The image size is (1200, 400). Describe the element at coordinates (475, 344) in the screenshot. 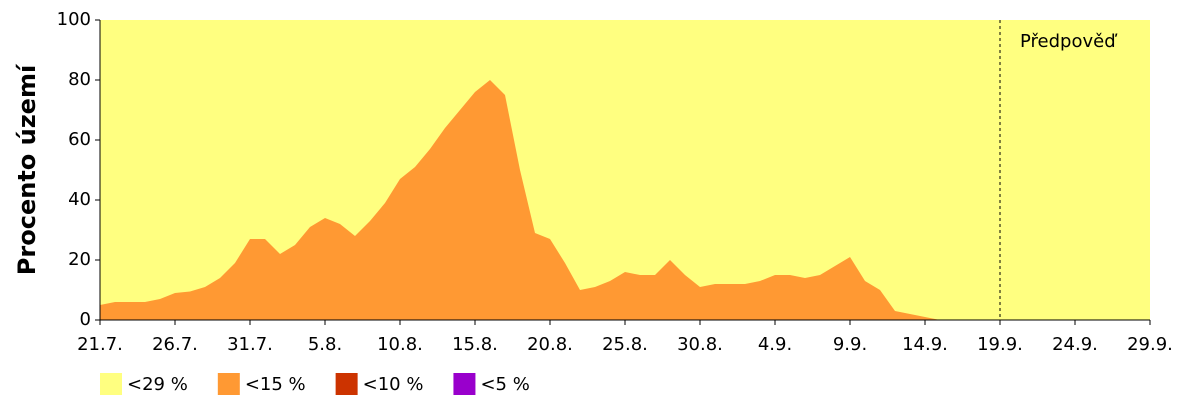

I see `x-tick-label: 15.8.` at that location.